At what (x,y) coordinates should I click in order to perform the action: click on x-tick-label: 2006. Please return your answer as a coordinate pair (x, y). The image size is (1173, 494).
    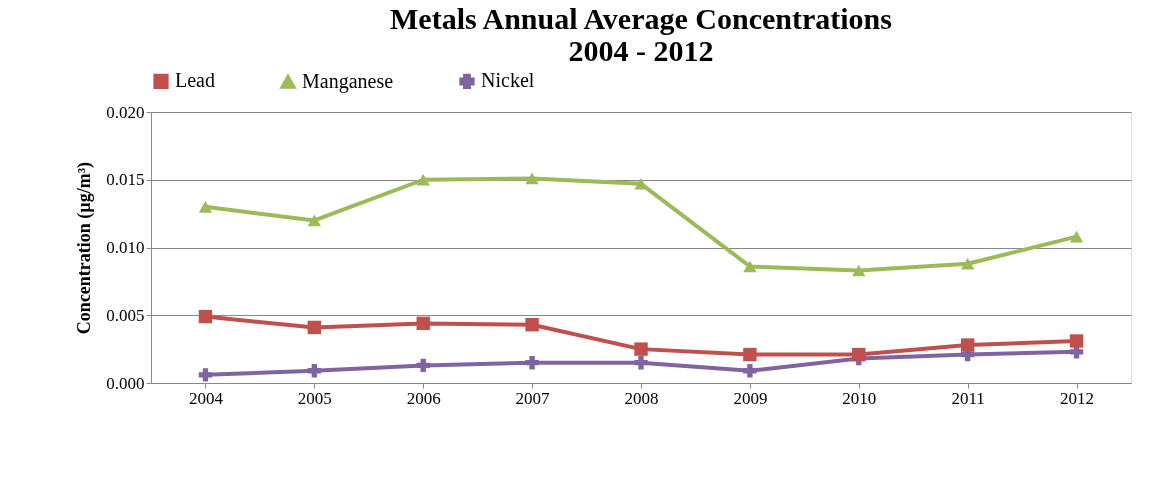
    Looking at the image, I should click on (423, 398).